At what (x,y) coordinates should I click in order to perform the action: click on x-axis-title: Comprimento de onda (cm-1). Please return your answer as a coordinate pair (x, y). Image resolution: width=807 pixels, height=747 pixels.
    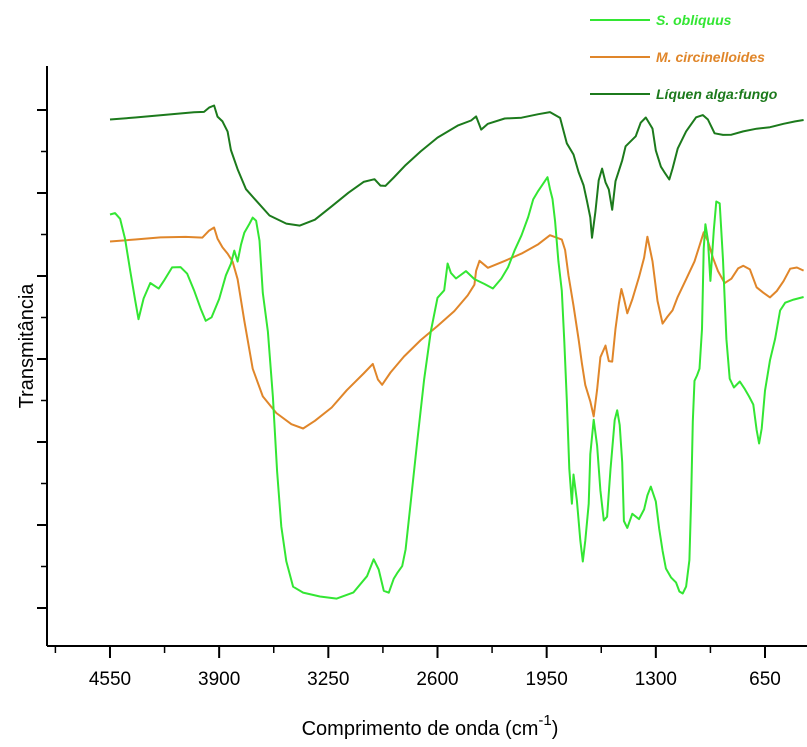
    Looking at the image, I should click on (430, 726).